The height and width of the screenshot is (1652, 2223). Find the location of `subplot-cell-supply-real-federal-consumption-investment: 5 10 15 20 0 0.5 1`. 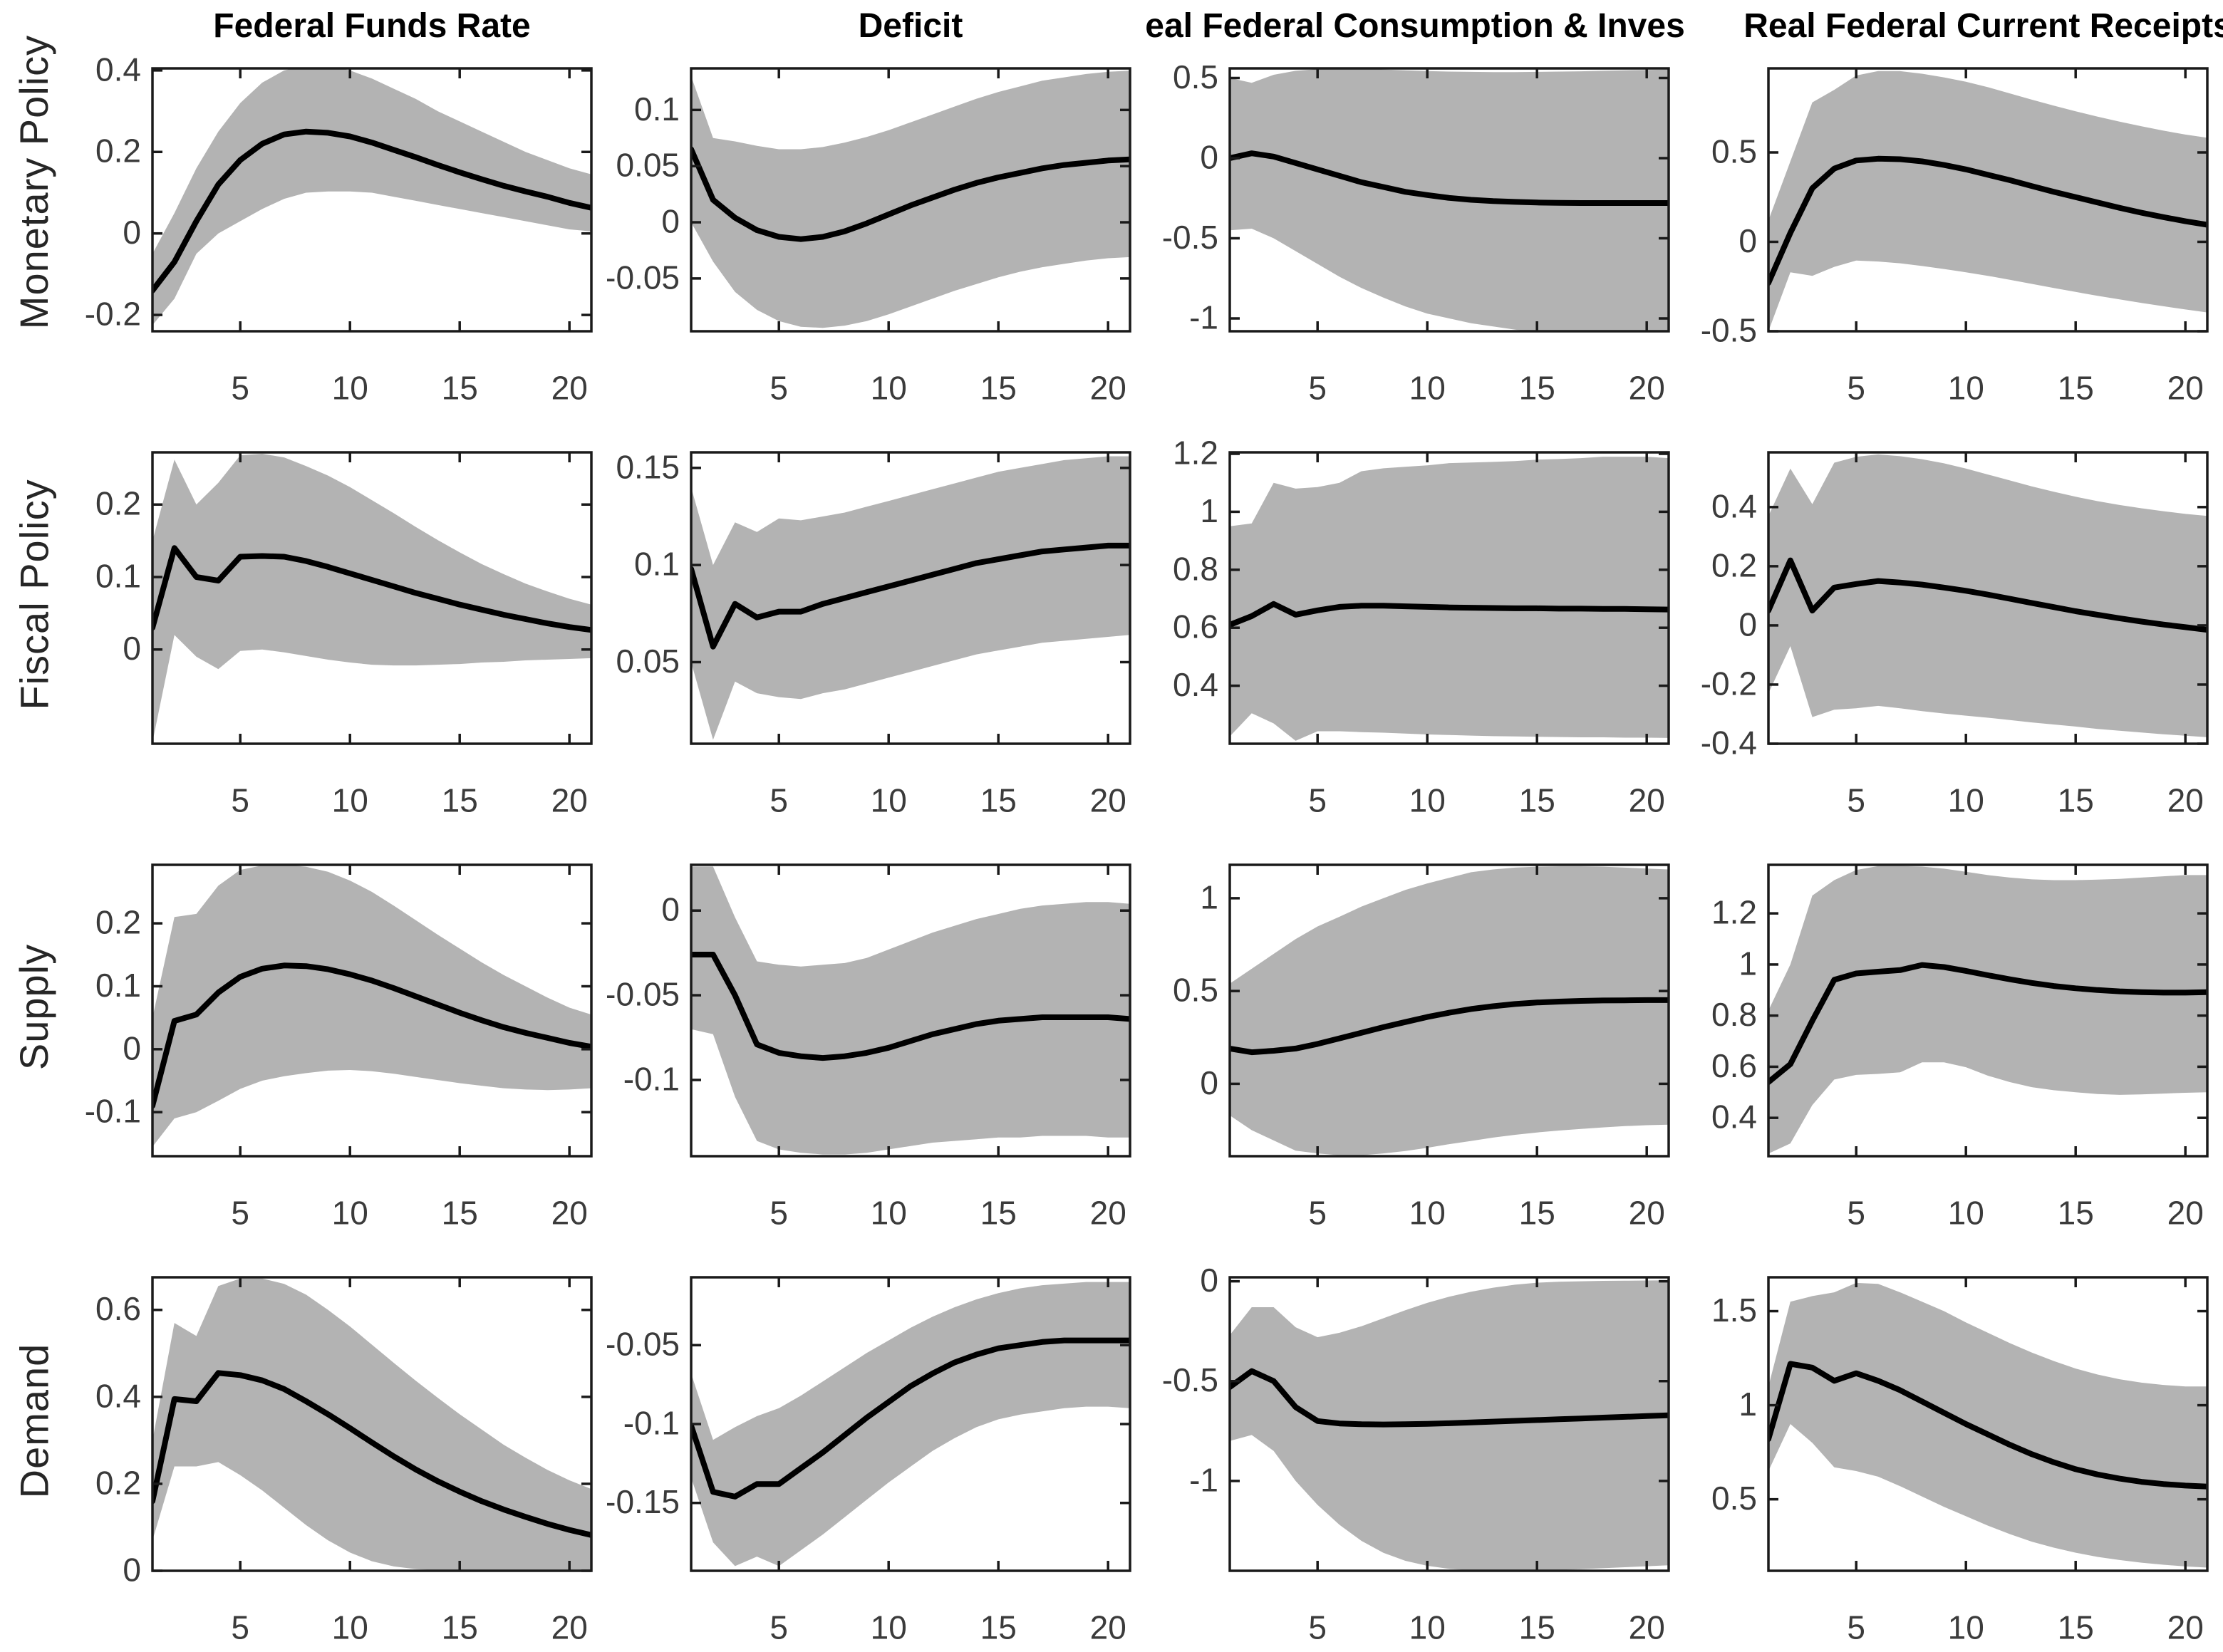

subplot-cell-supply-real-federal-consumption-investment: 5 10 15 20 0 0.5 1 is located at coordinates (1415, 1031).